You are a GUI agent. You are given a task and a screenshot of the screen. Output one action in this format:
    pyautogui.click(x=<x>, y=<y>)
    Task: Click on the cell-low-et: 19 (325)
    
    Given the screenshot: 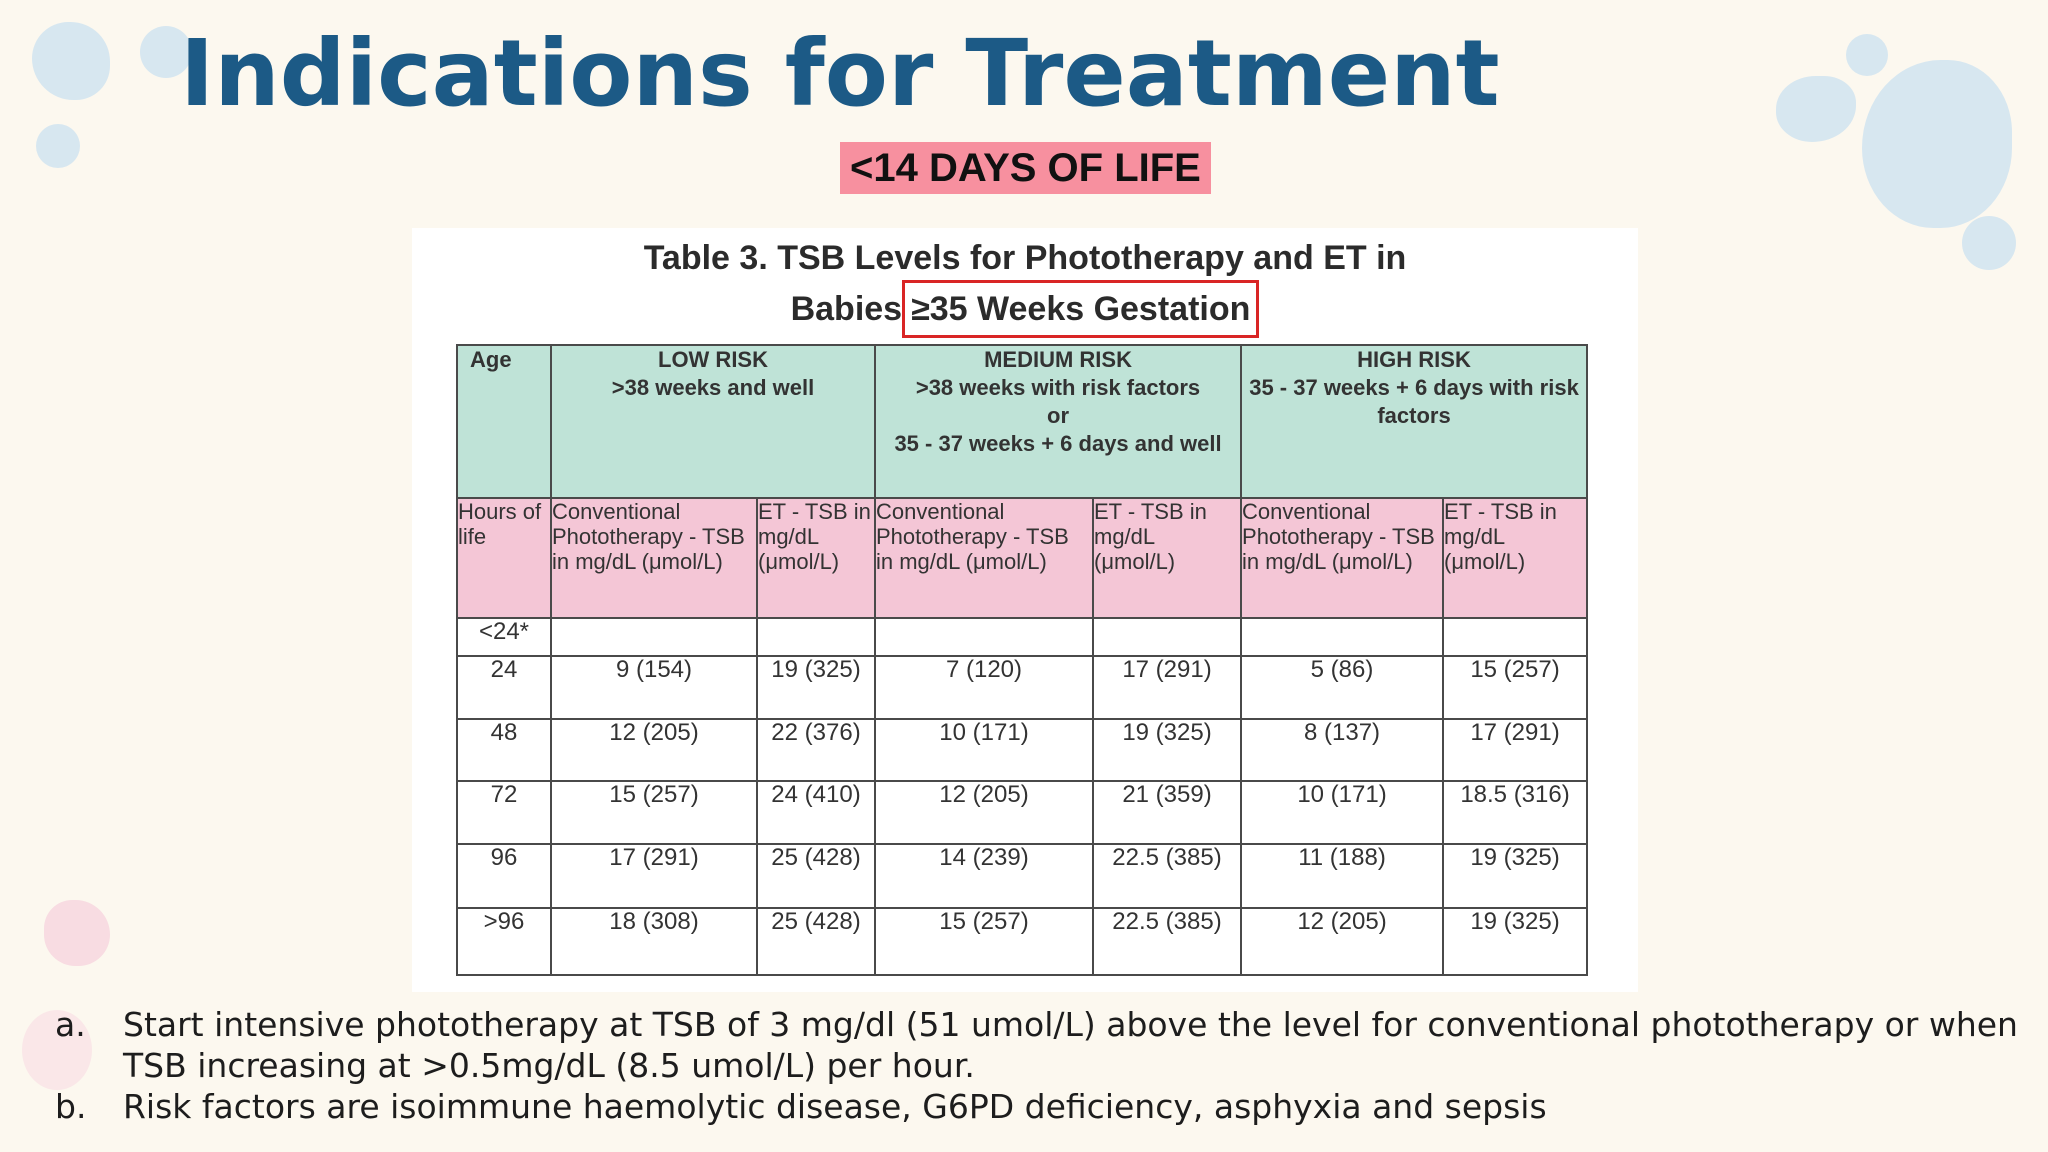 What is the action you would take?
    pyautogui.click(x=816, y=687)
    